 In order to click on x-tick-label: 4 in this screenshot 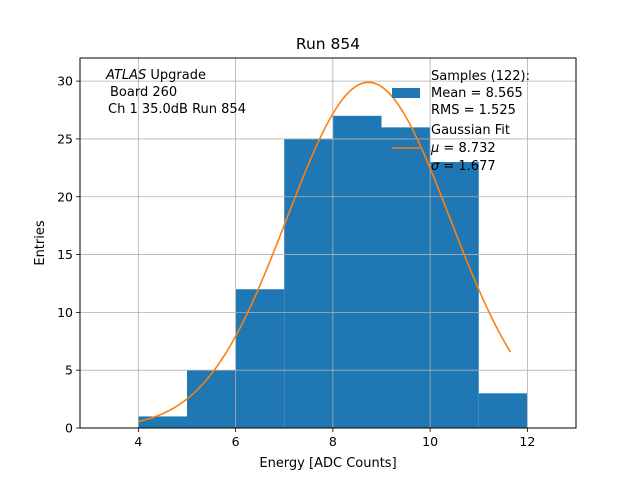, I will do `click(138, 441)`.